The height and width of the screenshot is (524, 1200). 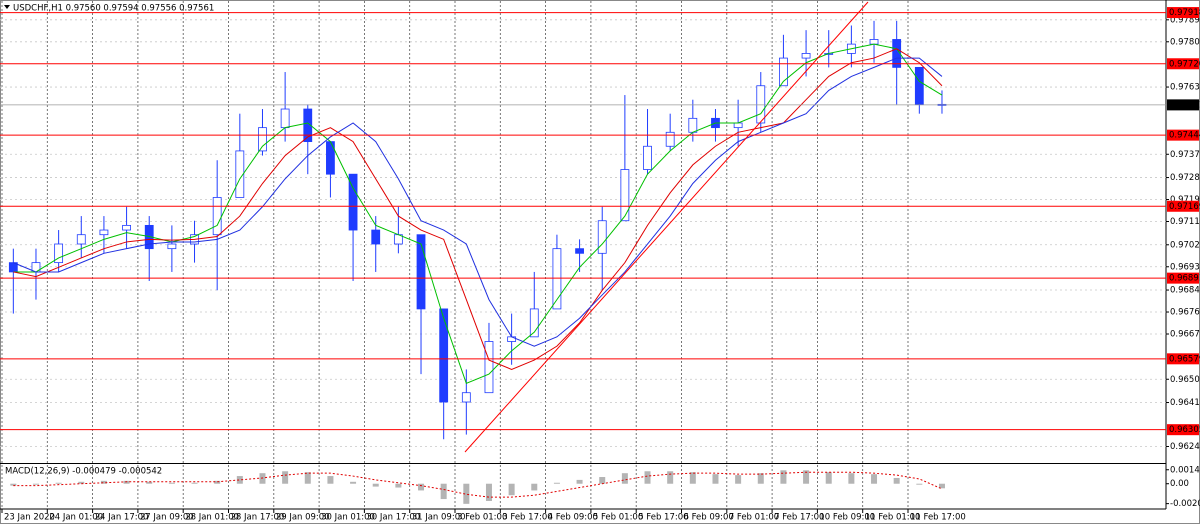 I want to click on x-tick-label: 29 Jan 09:00, so click(x=303, y=518).